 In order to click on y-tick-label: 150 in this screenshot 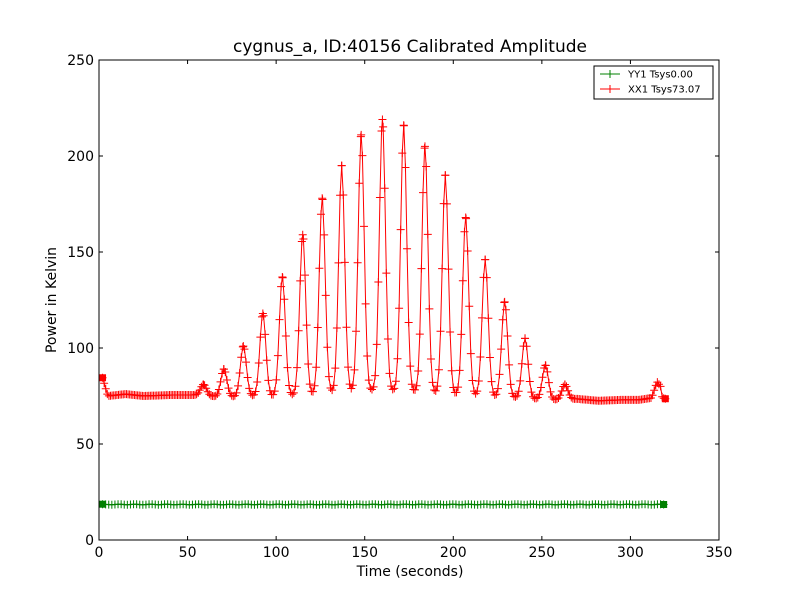, I will do `click(80, 253)`.